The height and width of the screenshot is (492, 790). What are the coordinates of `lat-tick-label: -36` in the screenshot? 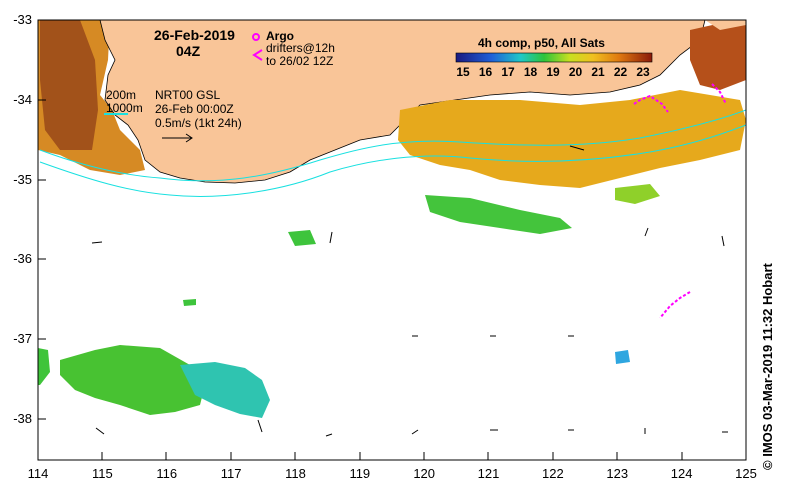 It's located at (22, 258).